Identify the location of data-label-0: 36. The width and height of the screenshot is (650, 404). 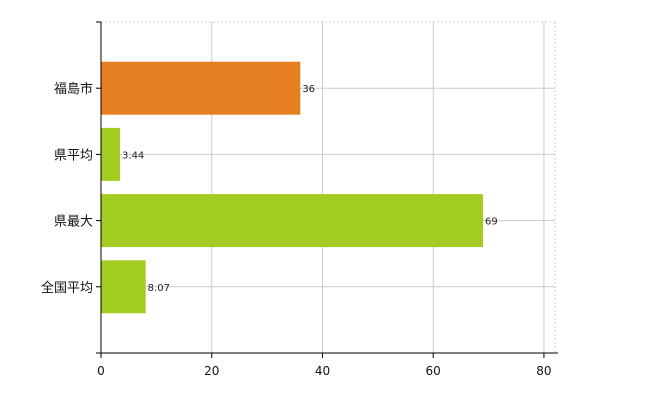
(308, 89).